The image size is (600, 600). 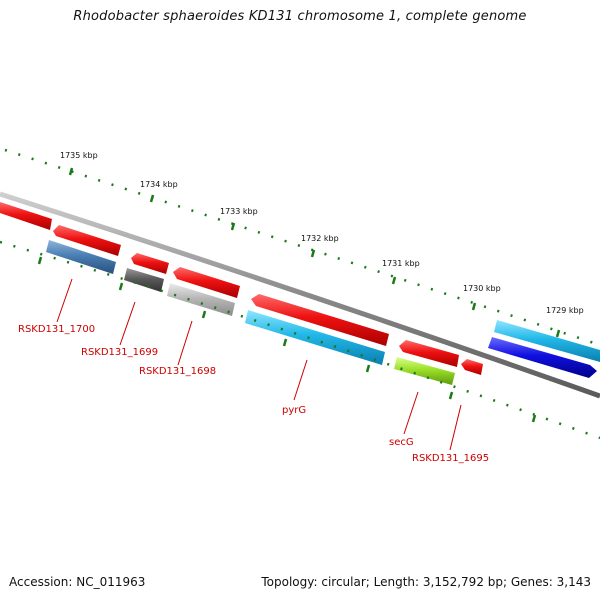 I want to click on gene-forward-secG-partner, so click(x=429, y=353).